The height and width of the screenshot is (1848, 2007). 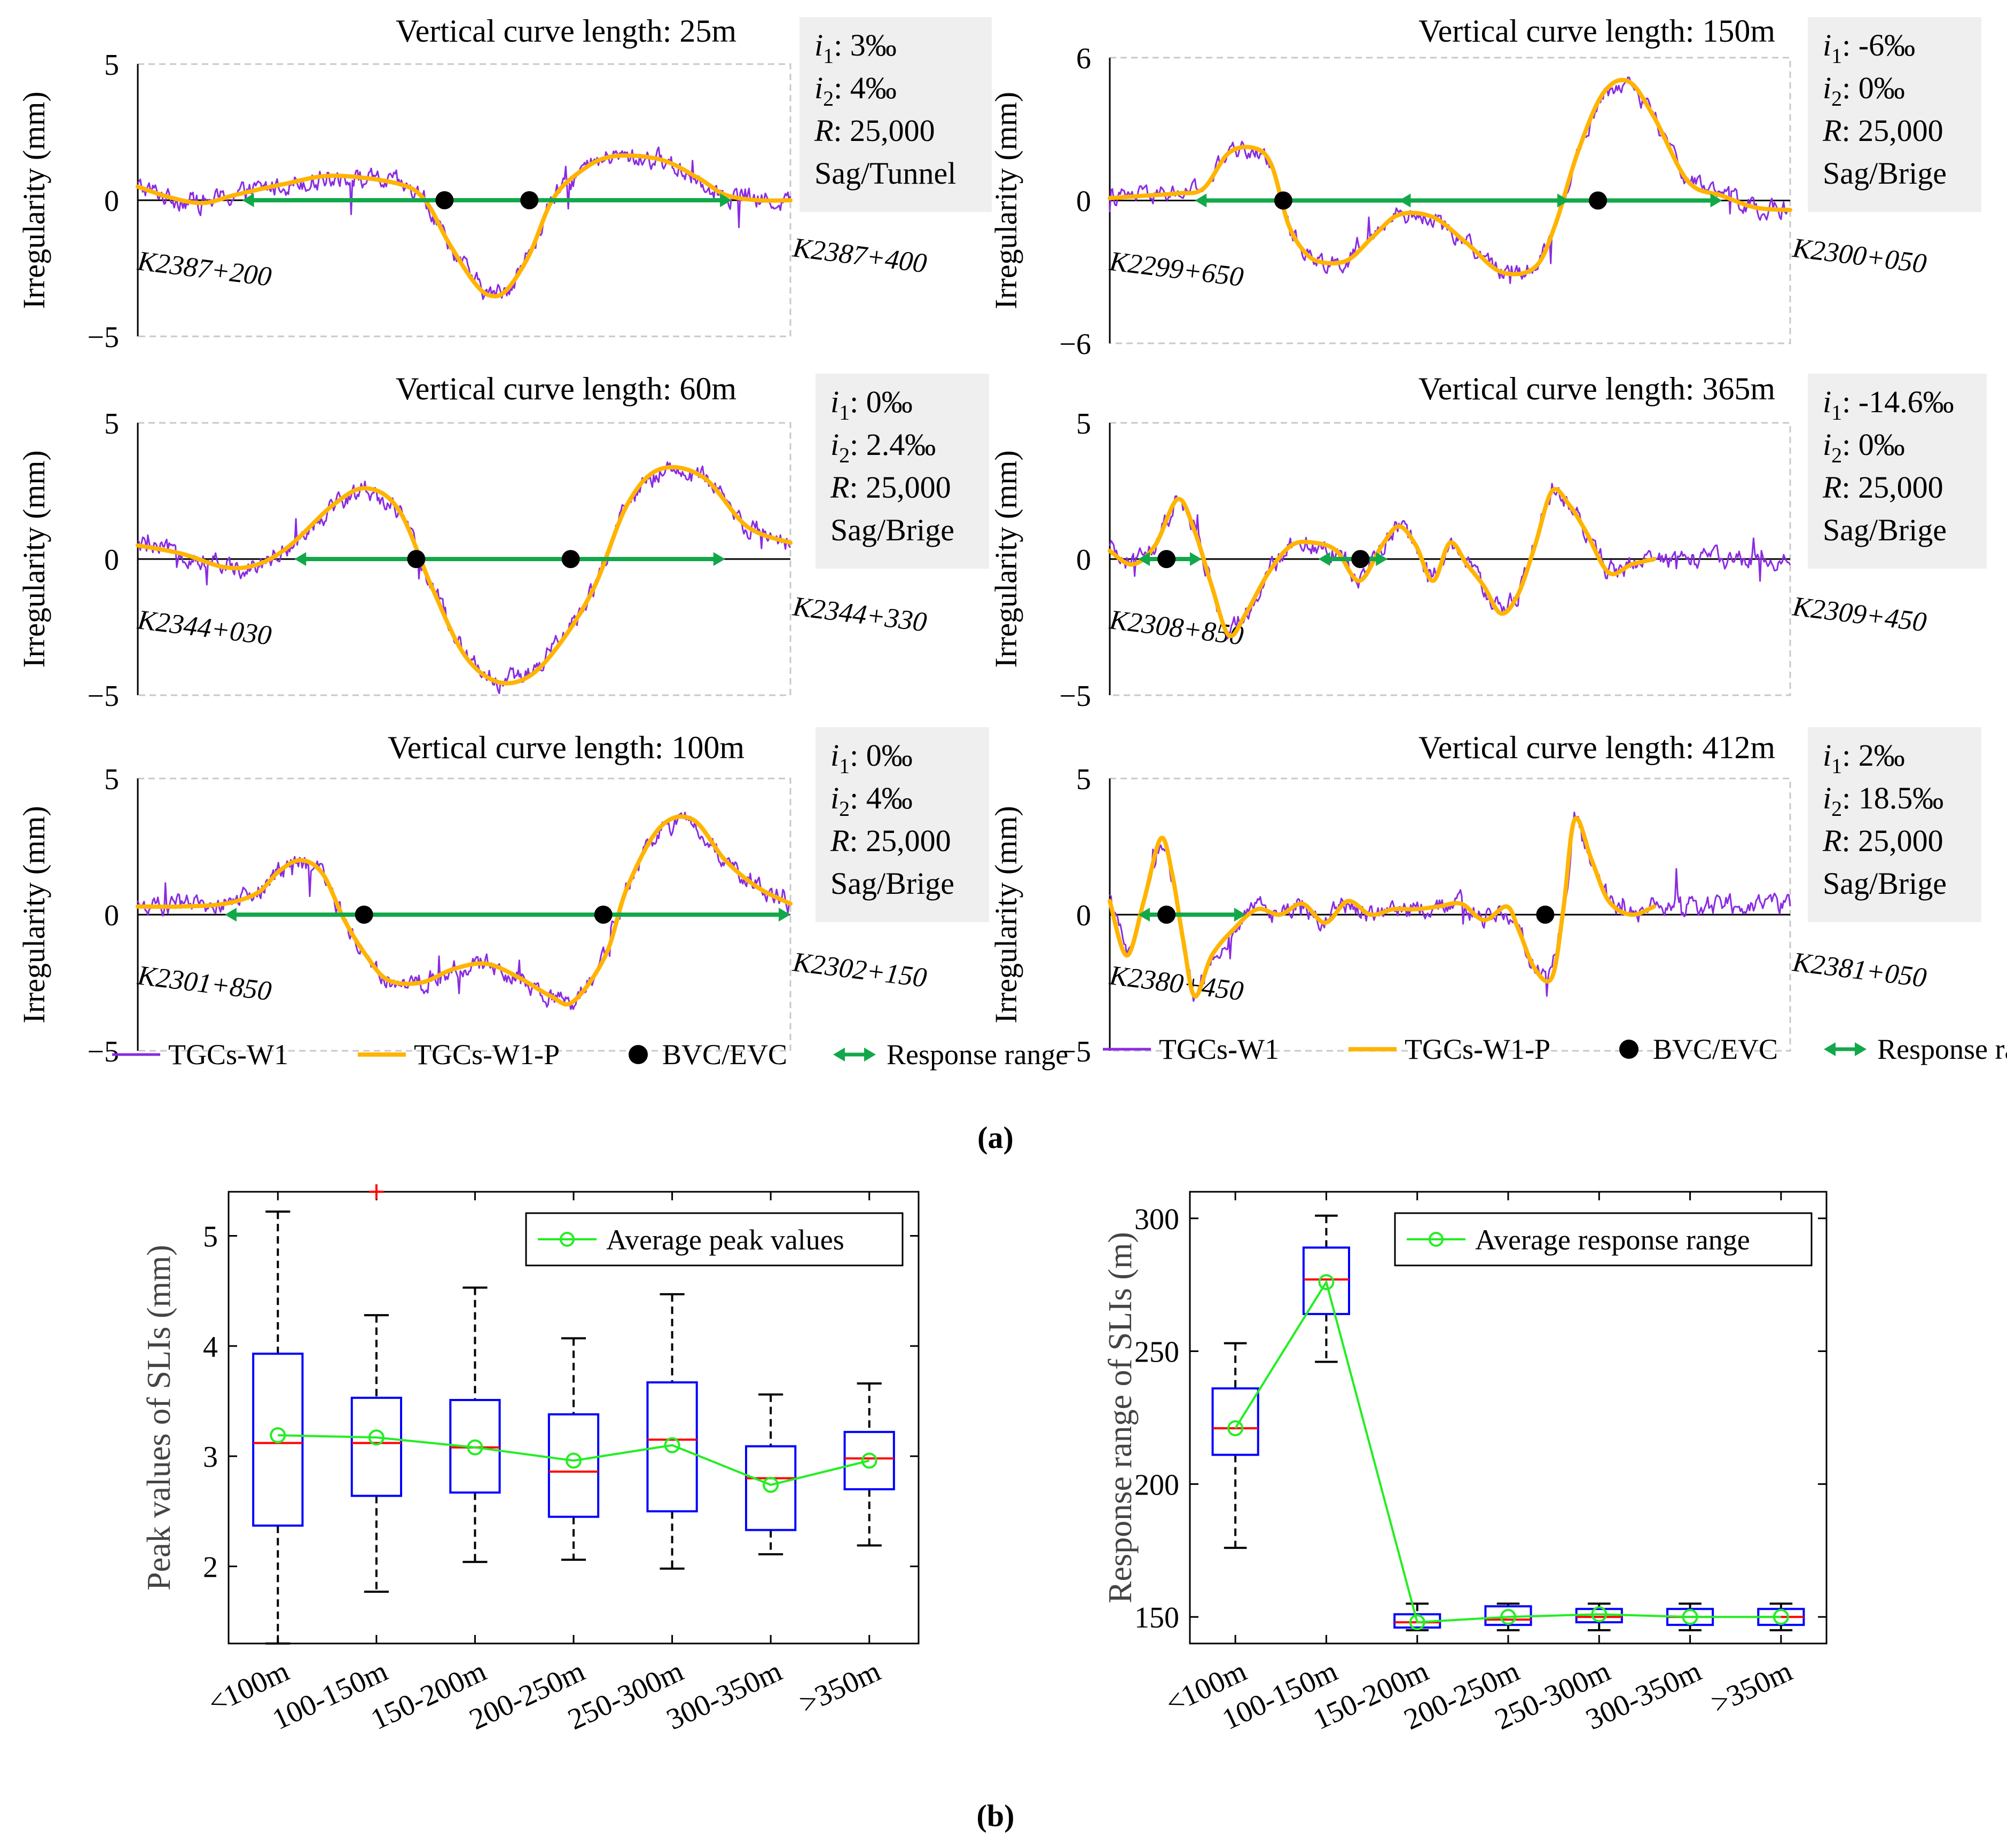 I want to click on chart-title: Vertical curve length: 25m, so click(x=566, y=31).